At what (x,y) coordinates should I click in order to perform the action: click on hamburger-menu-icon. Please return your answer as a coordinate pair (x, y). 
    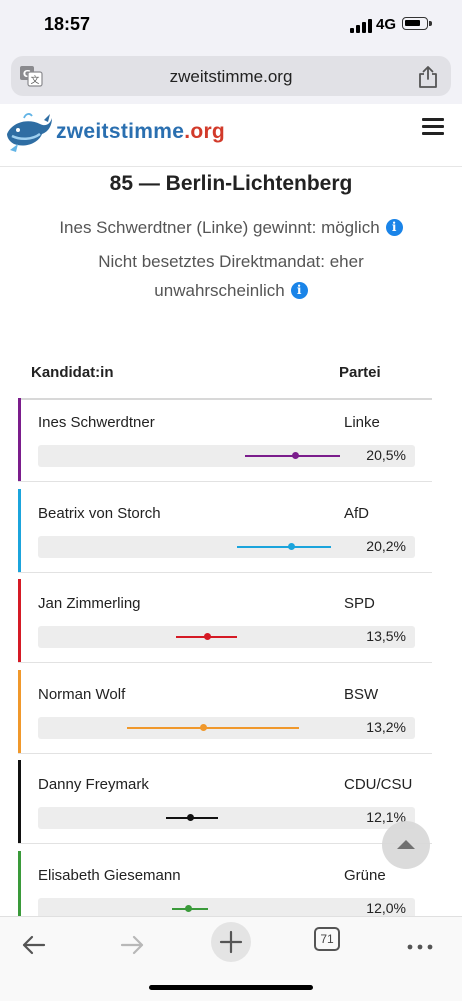
    Looking at the image, I should click on (433, 127).